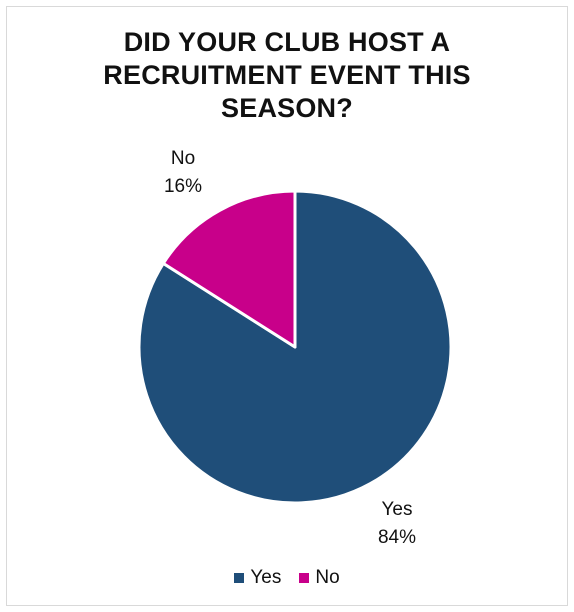 This screenshot has width=574, height=612. What do you see at coordinates (266, 577) in the screenshot?
I see `legend-label-yes: Yes` at bounding box center [266, 577].